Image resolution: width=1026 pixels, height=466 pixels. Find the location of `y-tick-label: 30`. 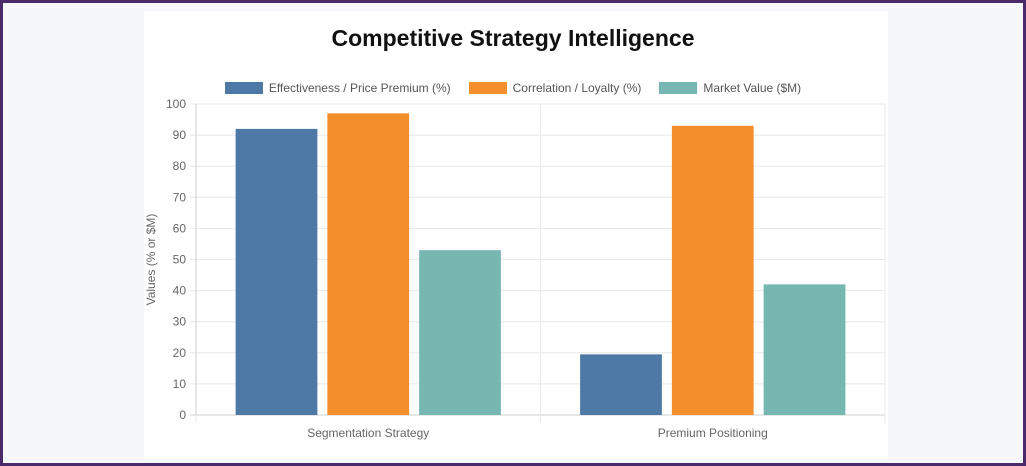

y-tick-label: 30 is located at coordinates (180, 322).